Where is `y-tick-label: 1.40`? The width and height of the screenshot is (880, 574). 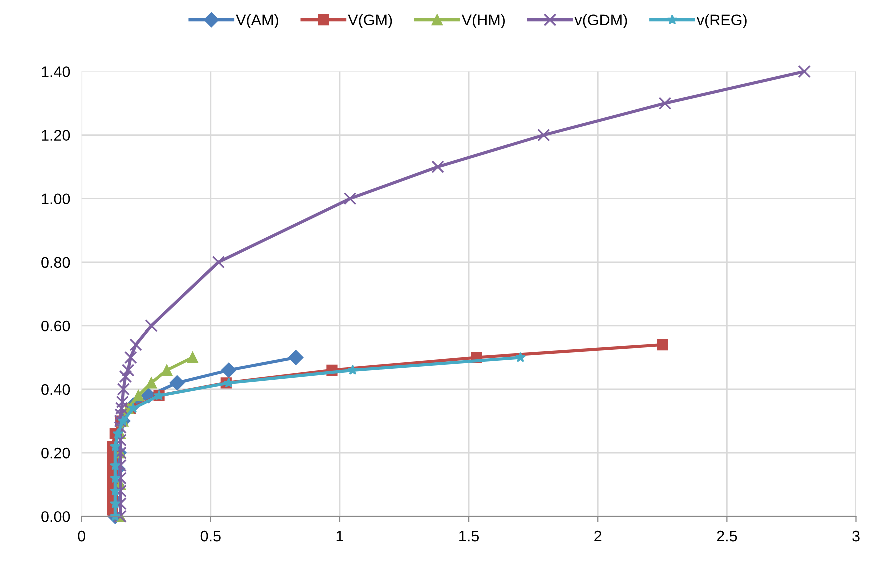 y-tick-label: 1.40 is located at coordinates (56, 72).